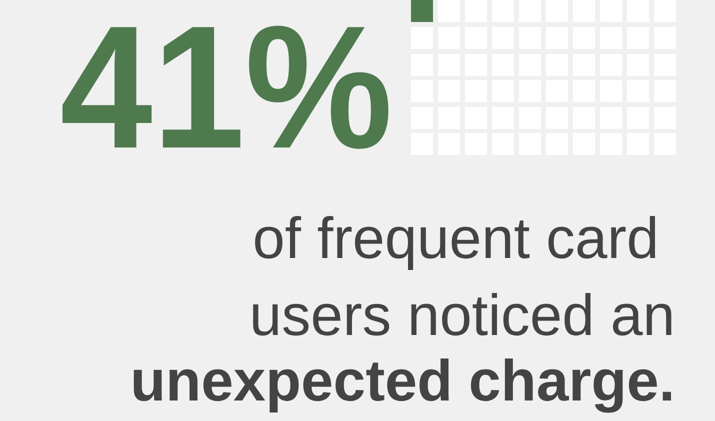  What do you see at coordinates (402, 381) in the screenshot?
I see `text: unexpected charge.` at bounding box center [402, 381].